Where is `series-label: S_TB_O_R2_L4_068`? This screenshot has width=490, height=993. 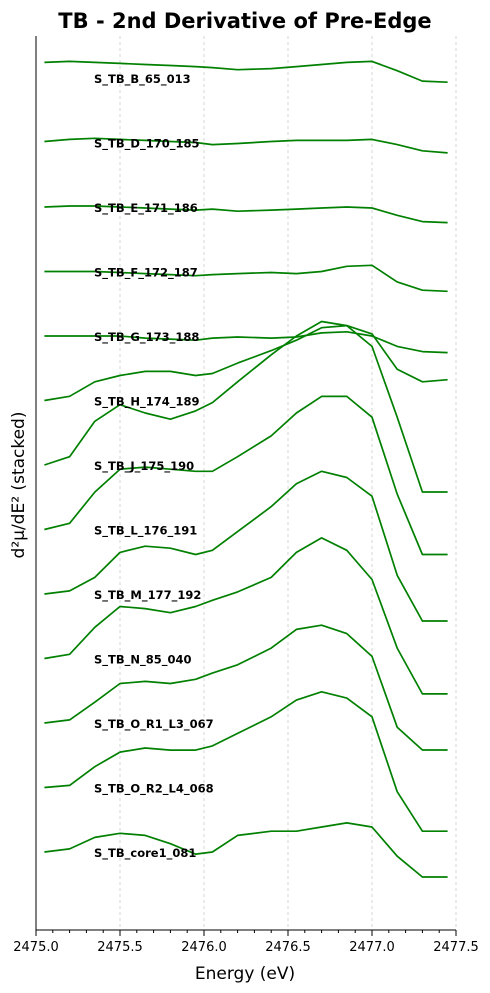 series-label: S_TB_O_R2_L4_068 is located at coordinates (154, 789).